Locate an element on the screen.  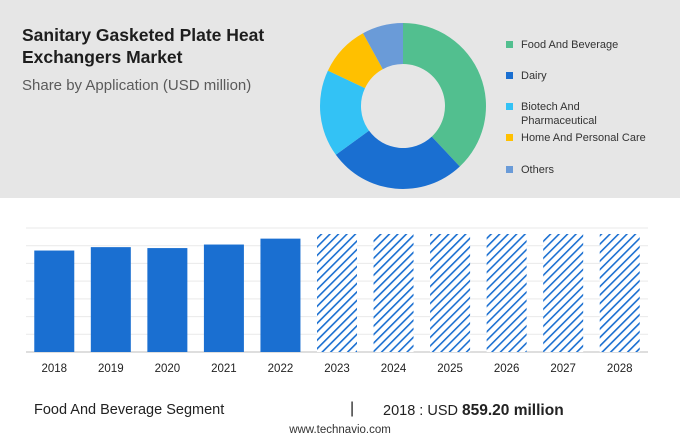
legend-label: Food And Beverage is located at coordinates (570, 45).